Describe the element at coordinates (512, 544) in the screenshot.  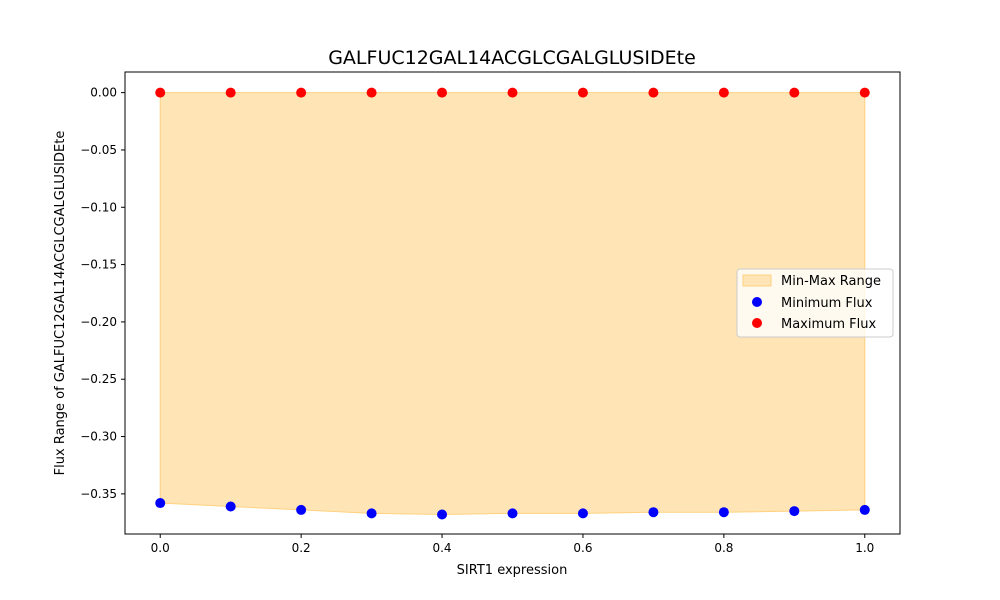
I see `x-axis: 0.0 0.2 0.4 0.6 0.8 1.0` at that location.